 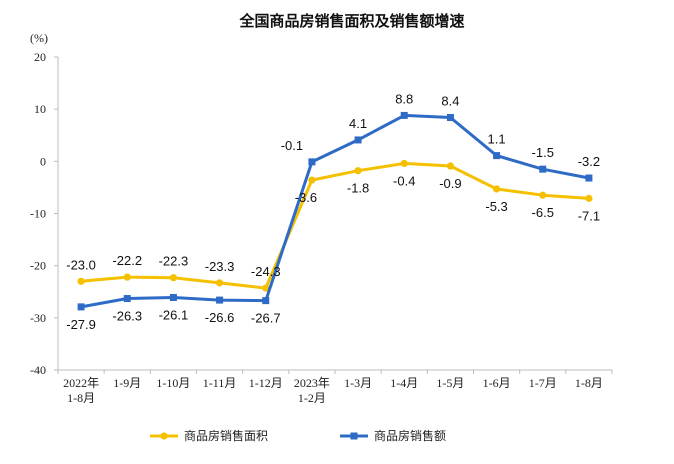 What do you see at coordinates (40, 57) in the screenshot?
I see `y-tick-label: 20` at bounding box center [40, 57].